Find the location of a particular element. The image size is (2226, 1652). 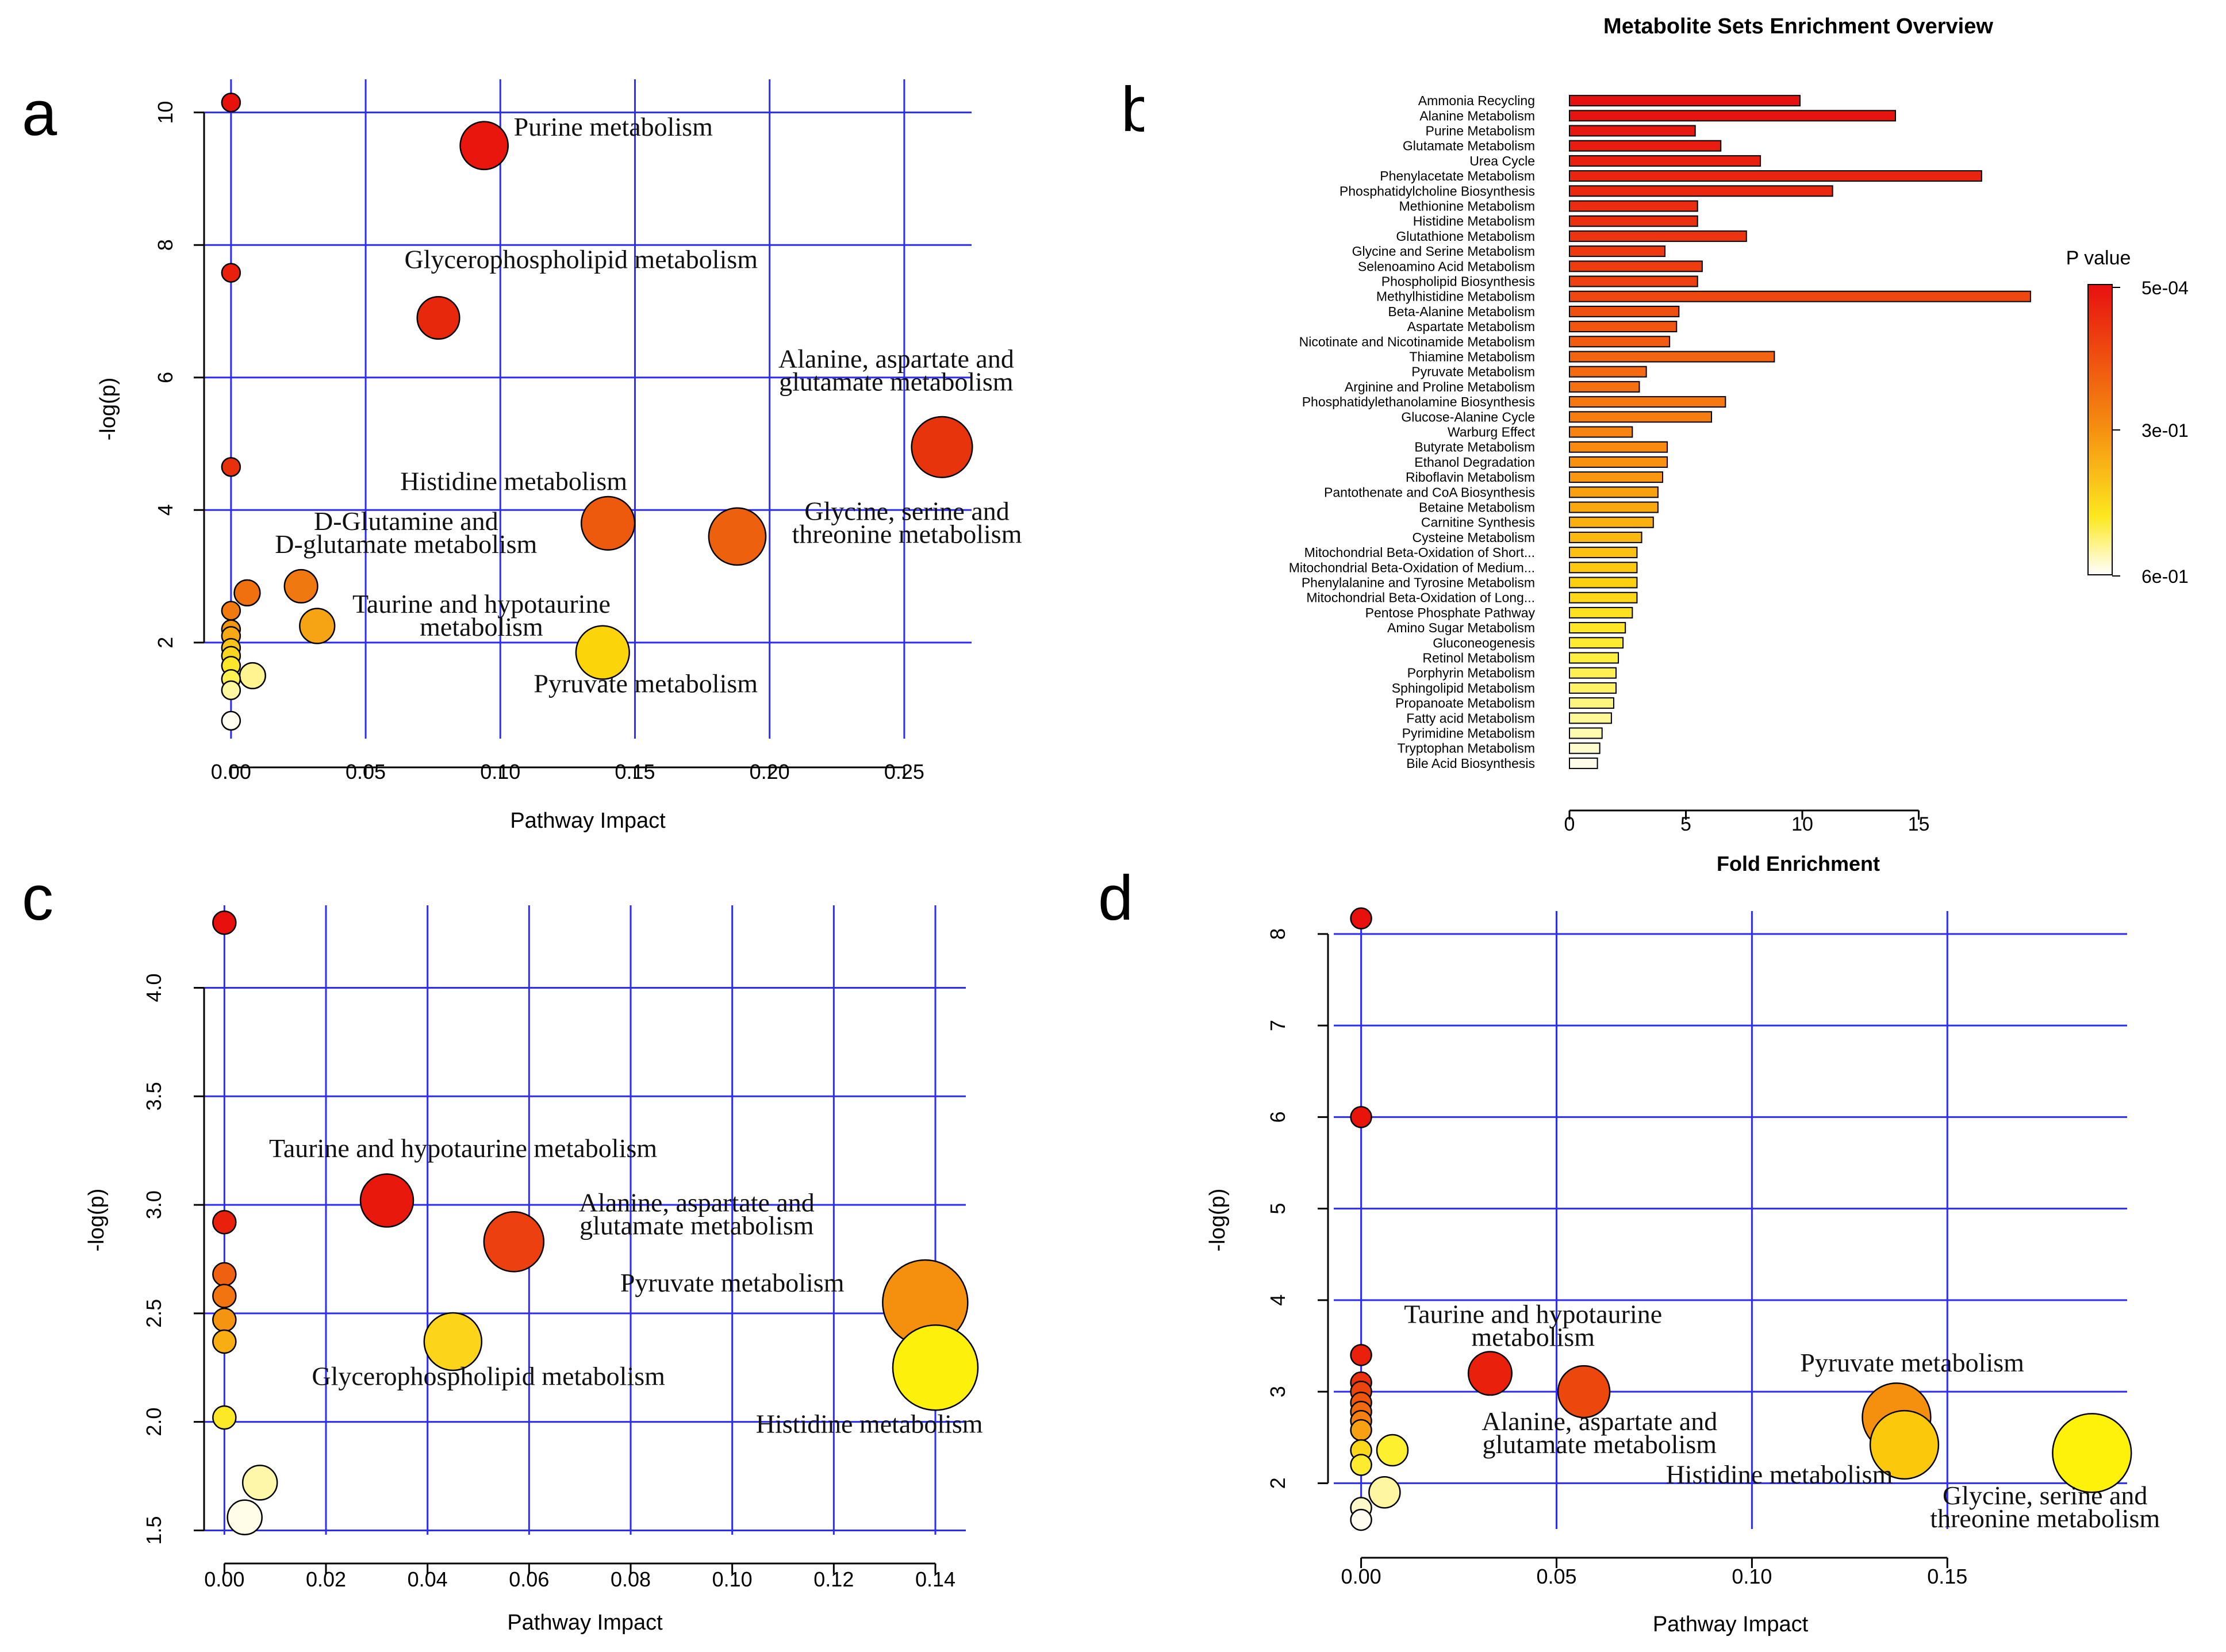

category-label: Pyrimidine Metabolism is located at coordinates (1468, 734).